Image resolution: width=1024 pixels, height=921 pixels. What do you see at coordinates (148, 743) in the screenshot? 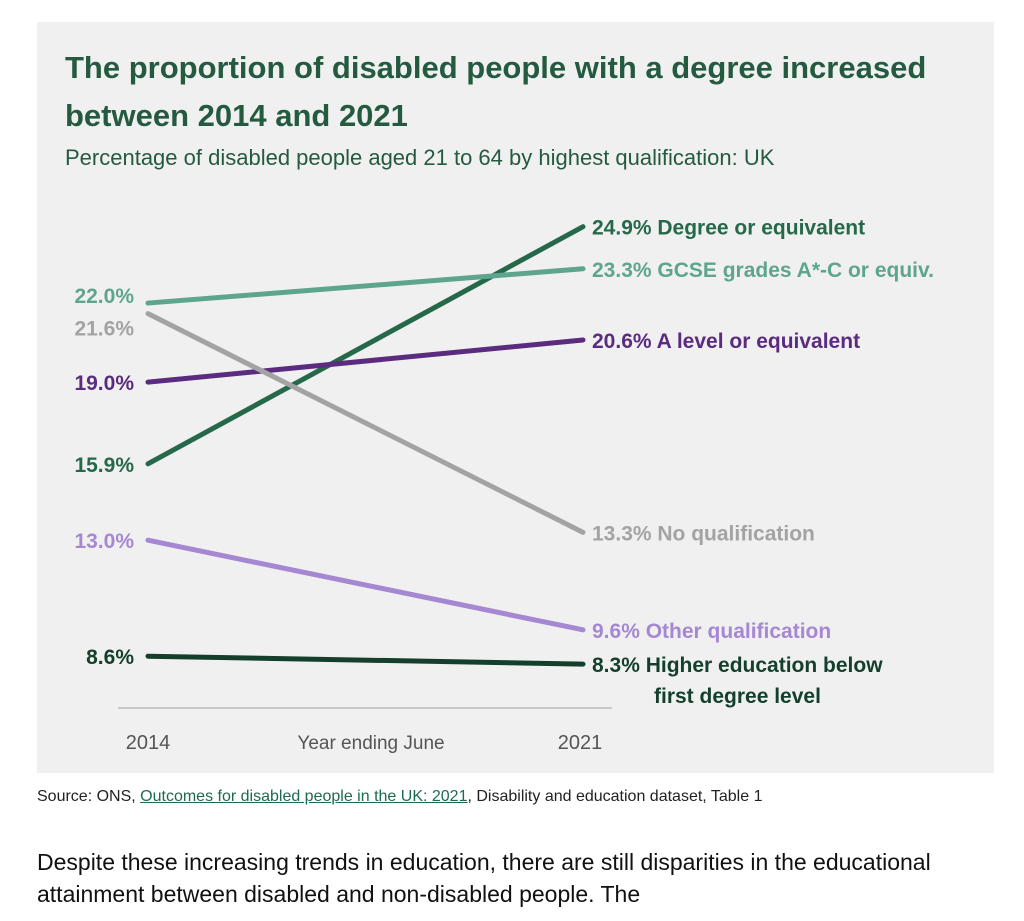
I see `x-tick-label: 2014` at bounding box center [148, 743].